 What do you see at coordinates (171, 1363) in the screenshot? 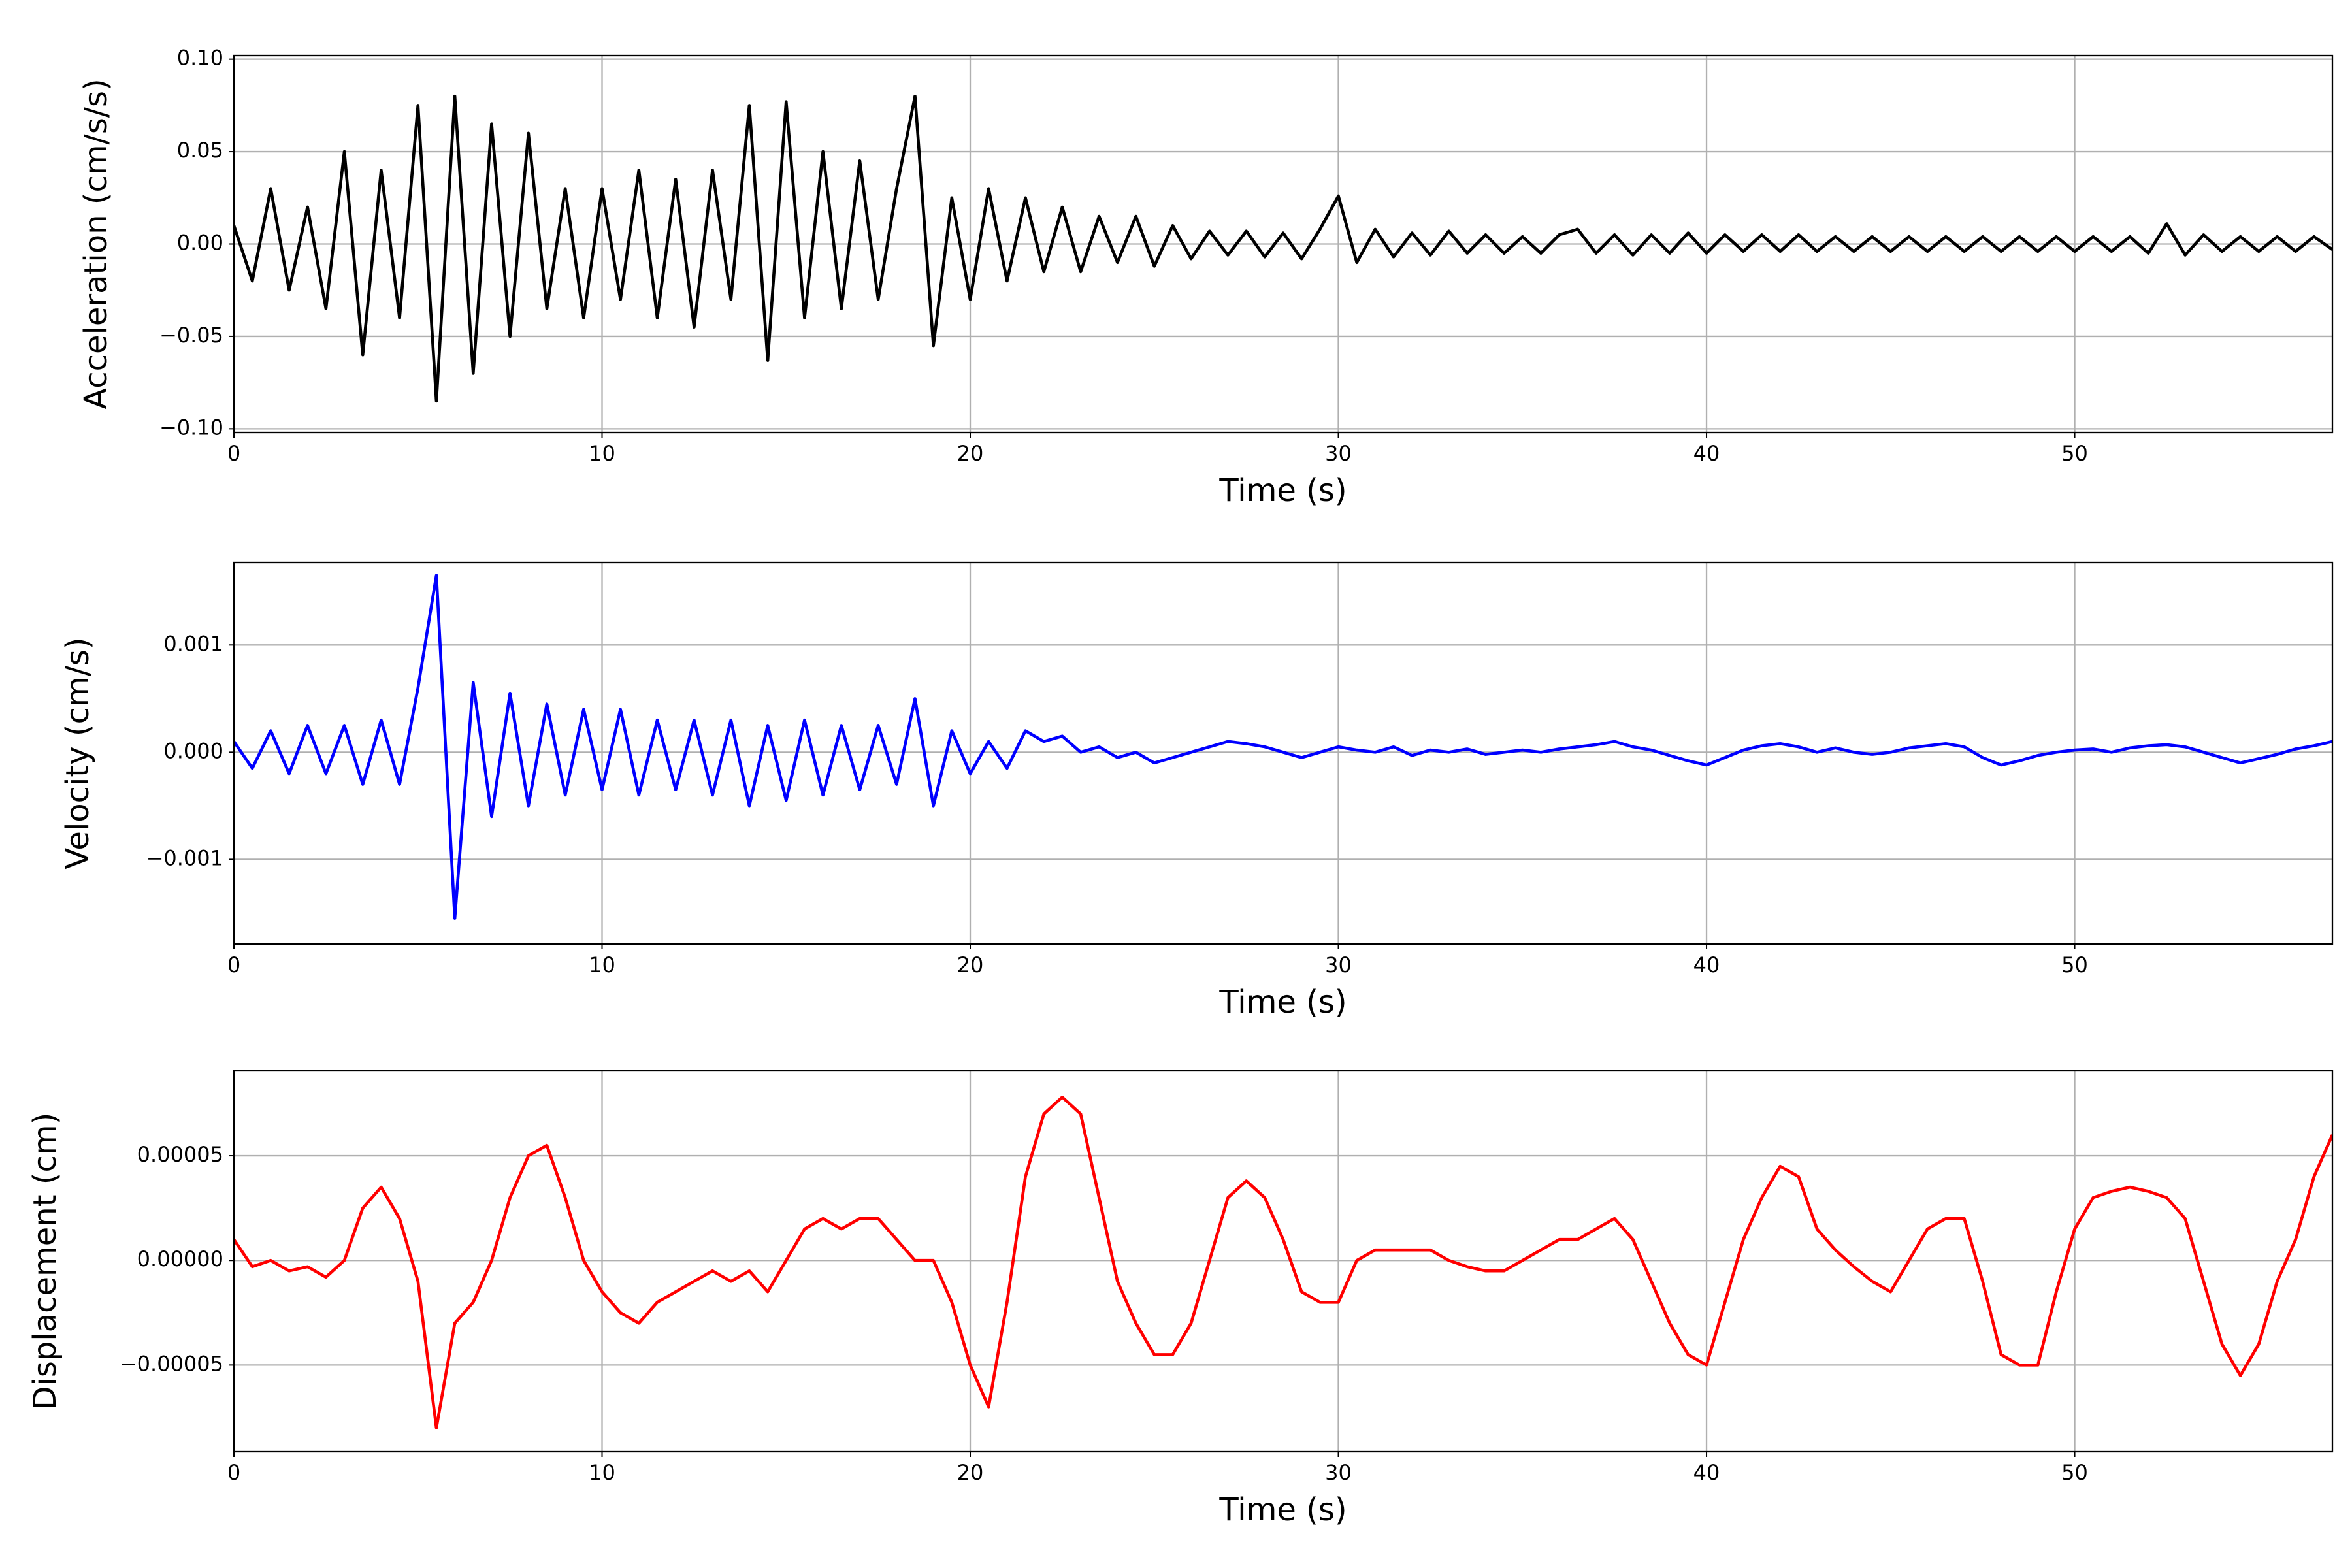
I see `y-tick-label: −0.00005` at bounding box center [171, 1363].